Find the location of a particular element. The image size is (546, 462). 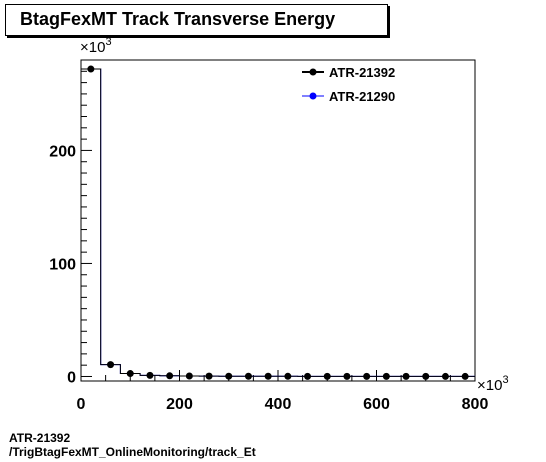

chart-title: BtagFexMT Track Transverse Energy is located at coordinates (178, 19).